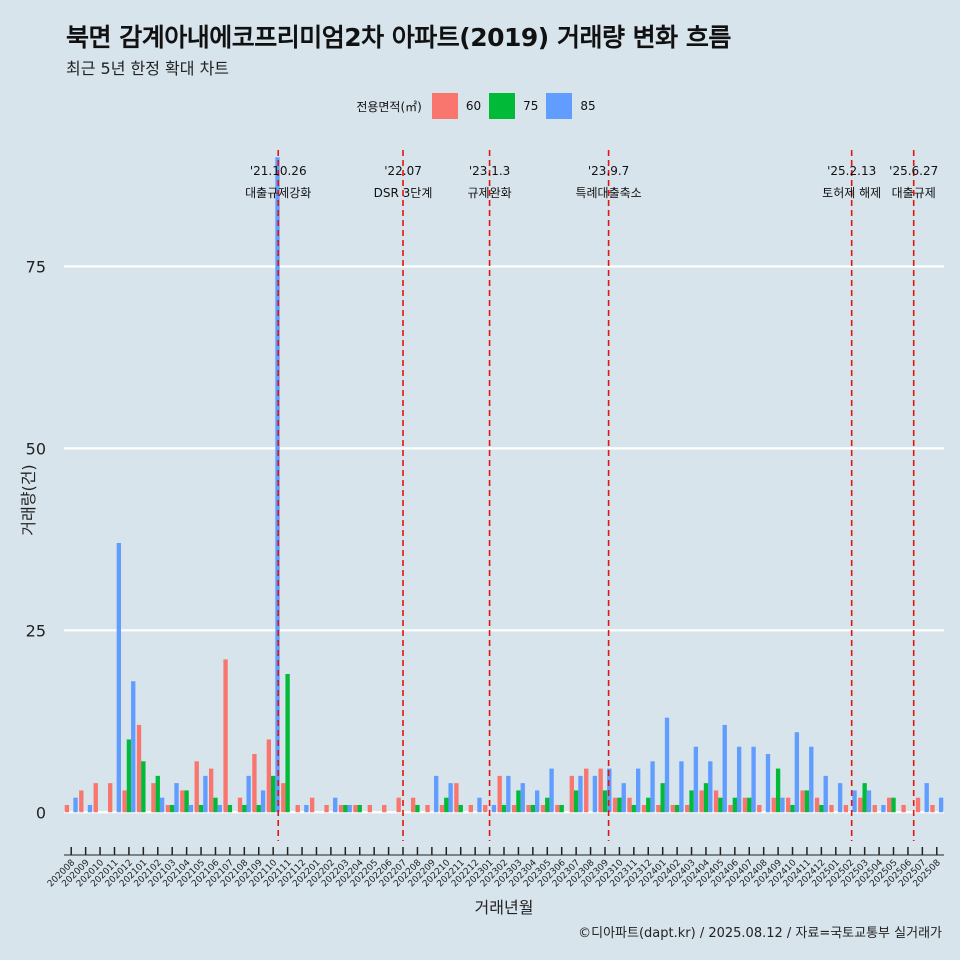 The image size is (960, 960). I want to click on event-label: 규제완화, so click(489, 193).